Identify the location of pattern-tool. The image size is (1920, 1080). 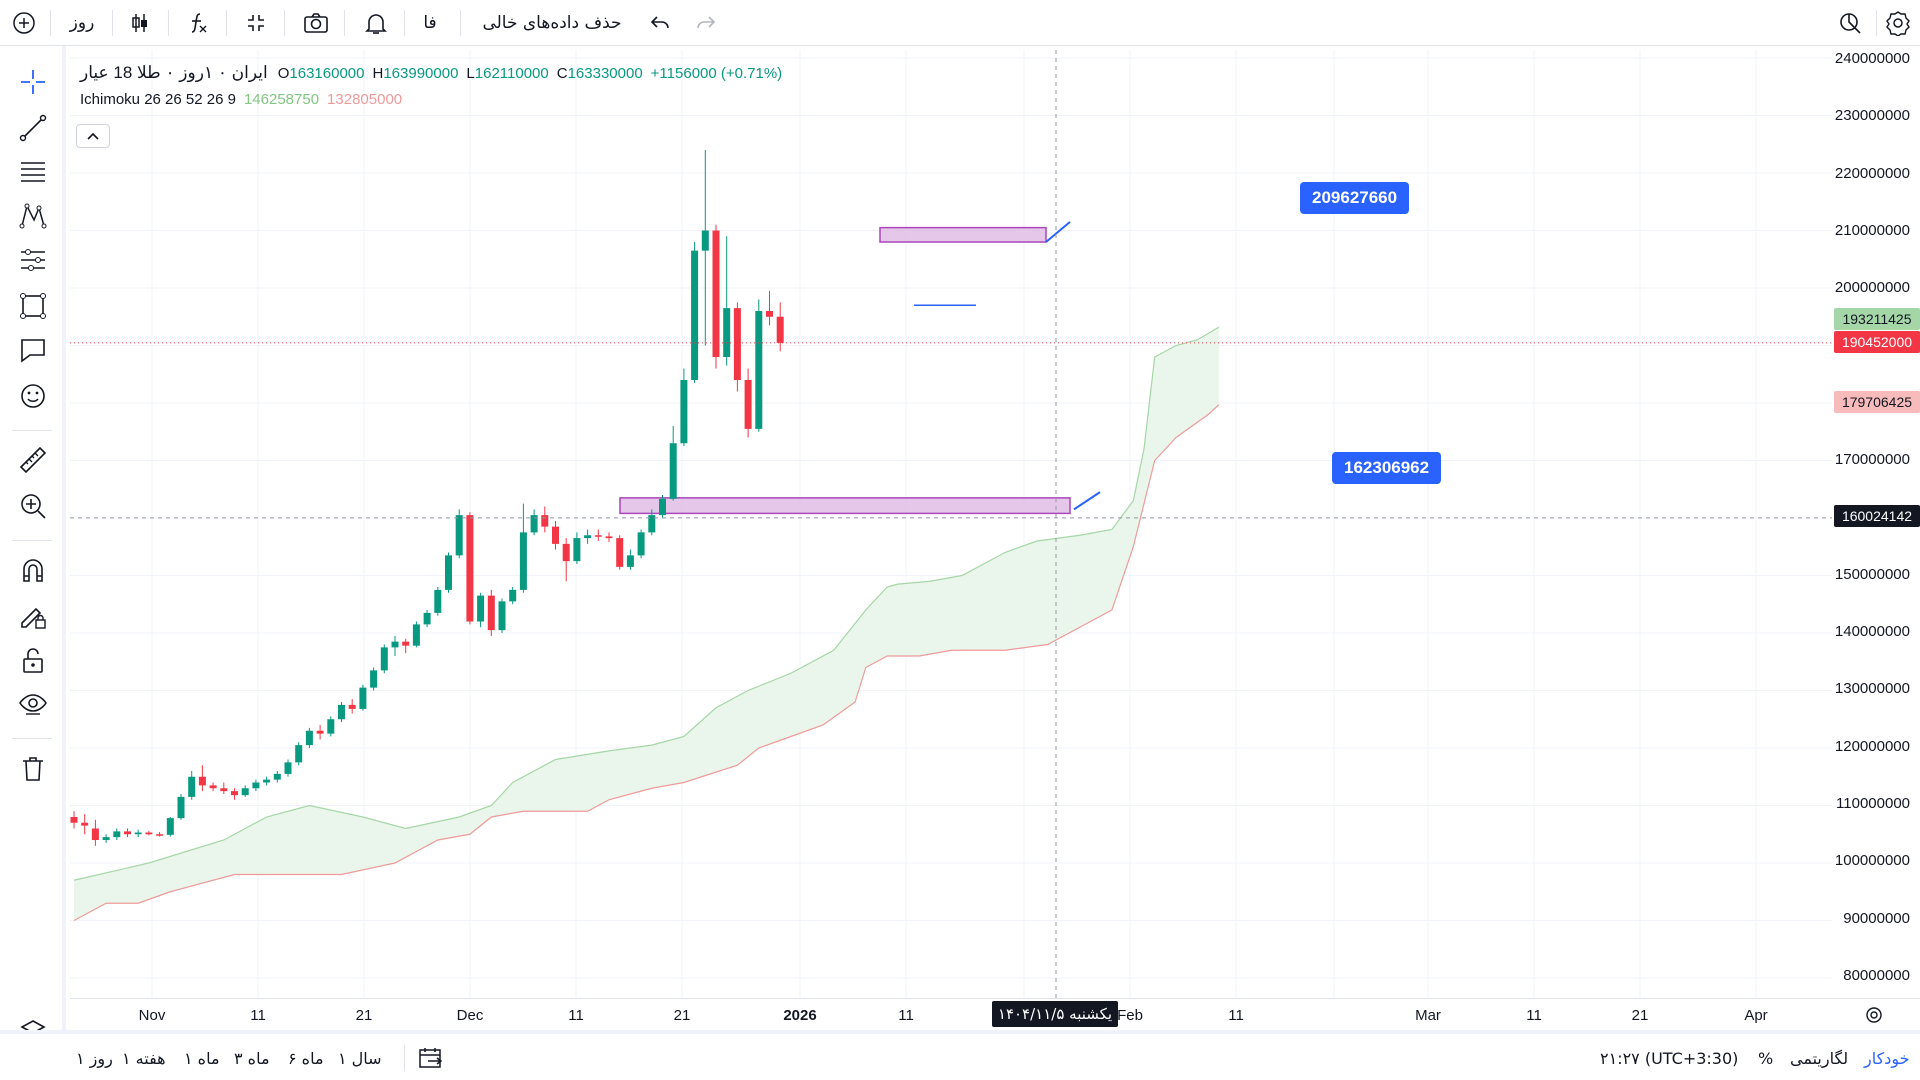
(33, 216).